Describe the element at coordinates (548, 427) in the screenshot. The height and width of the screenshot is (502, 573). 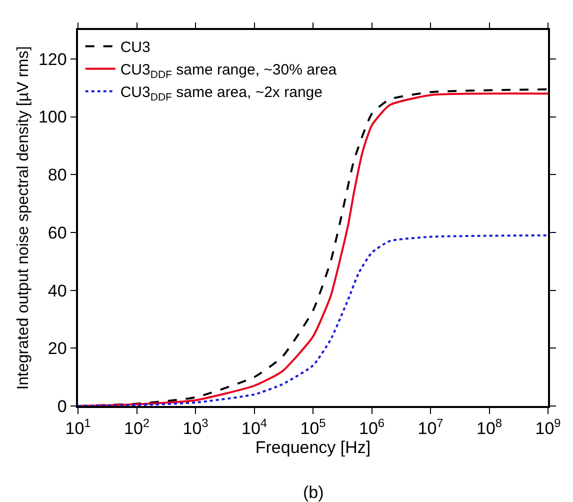
I see `x-tick-label: 10$^{9}$` at that location.